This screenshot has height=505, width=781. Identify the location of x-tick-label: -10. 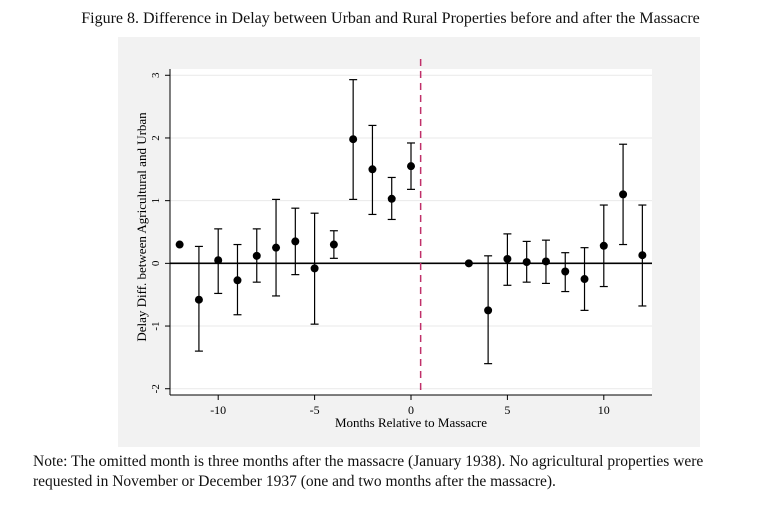
(218, 410).